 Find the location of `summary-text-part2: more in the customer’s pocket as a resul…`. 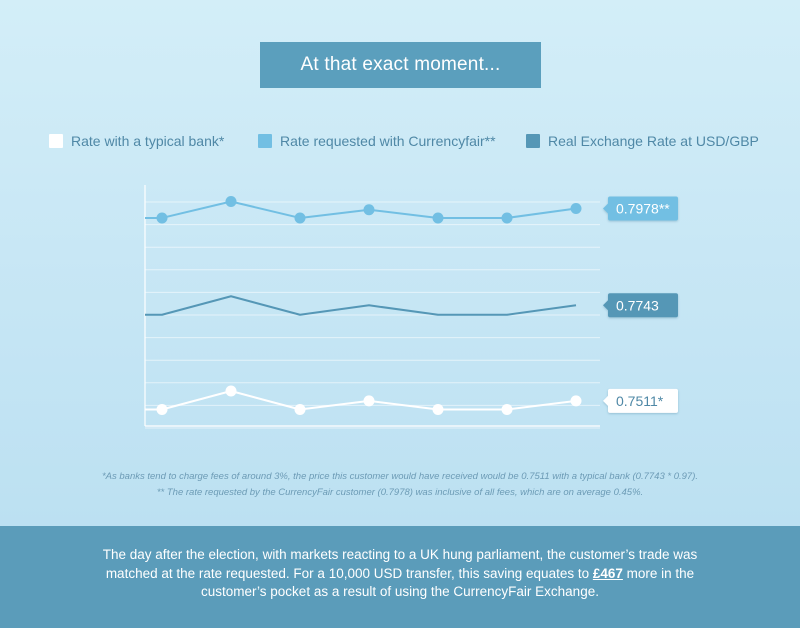

summary-text-part2: more in the customer’s pocket as a resul… is located at coordinates (448, 582).